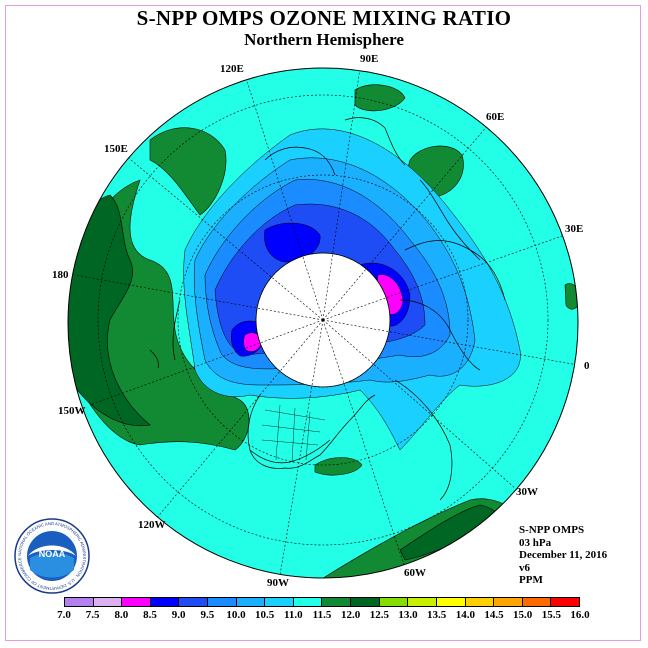  I want to click on legend-tick-label: 14.0, so click(465, 615).